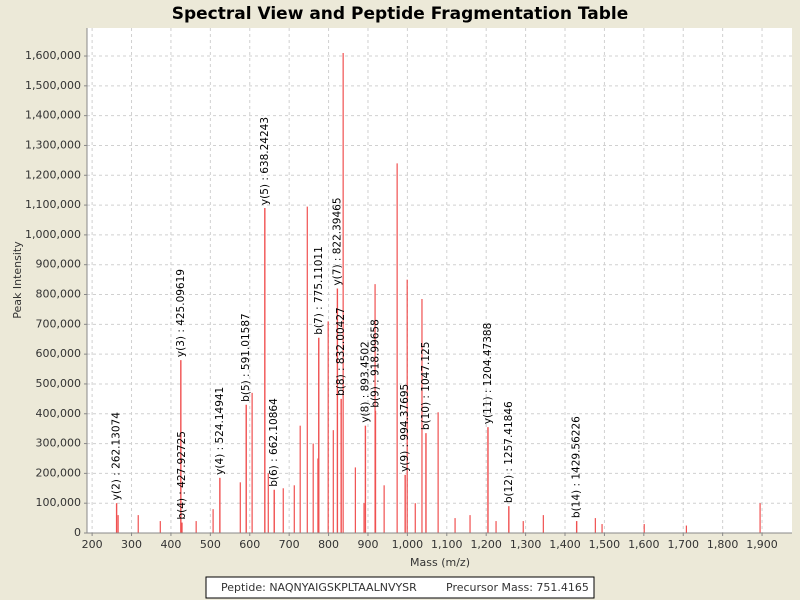  I want to click on y-tick-label: 500,000, so click(59, 383).